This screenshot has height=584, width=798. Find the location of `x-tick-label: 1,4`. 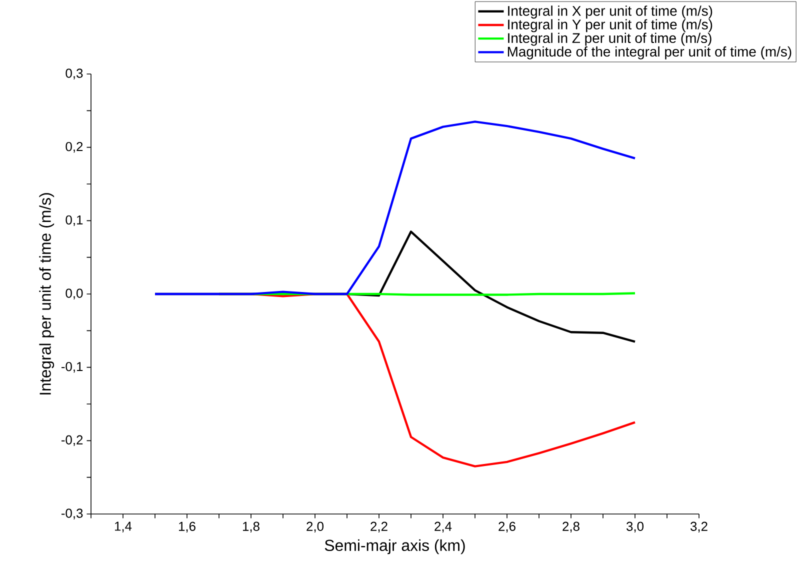

x-tick-label: 1,4 is located at coordinates (123, 527).